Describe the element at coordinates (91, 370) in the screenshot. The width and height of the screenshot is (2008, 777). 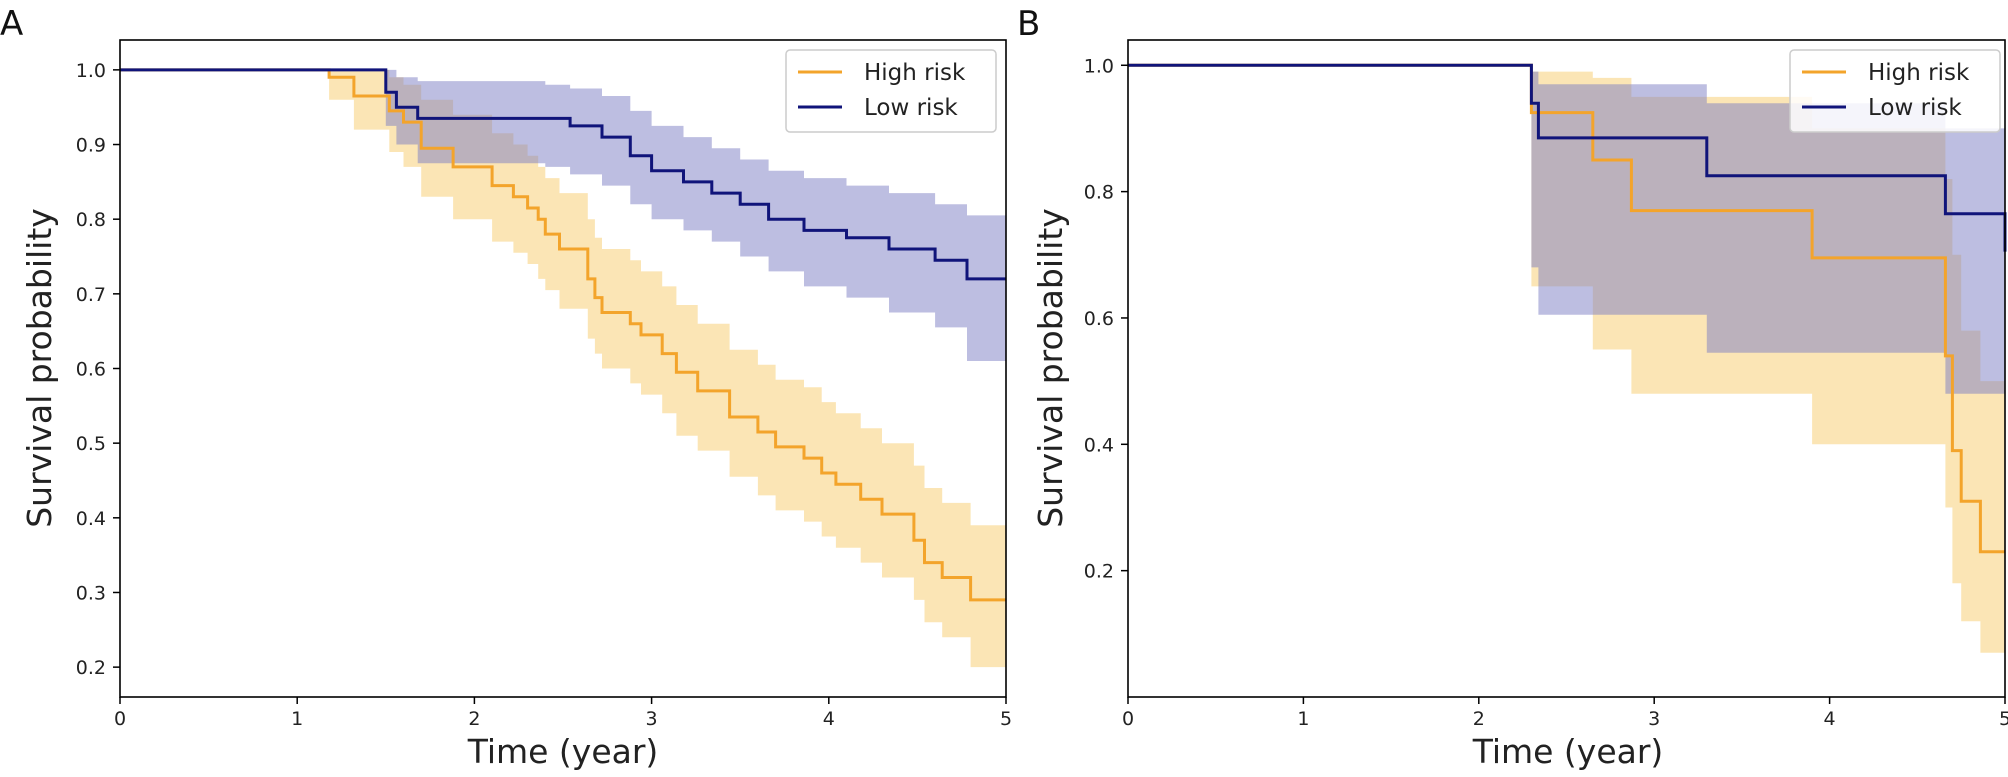
I see `panel-a-y-tick-label: 0.6` at that location.